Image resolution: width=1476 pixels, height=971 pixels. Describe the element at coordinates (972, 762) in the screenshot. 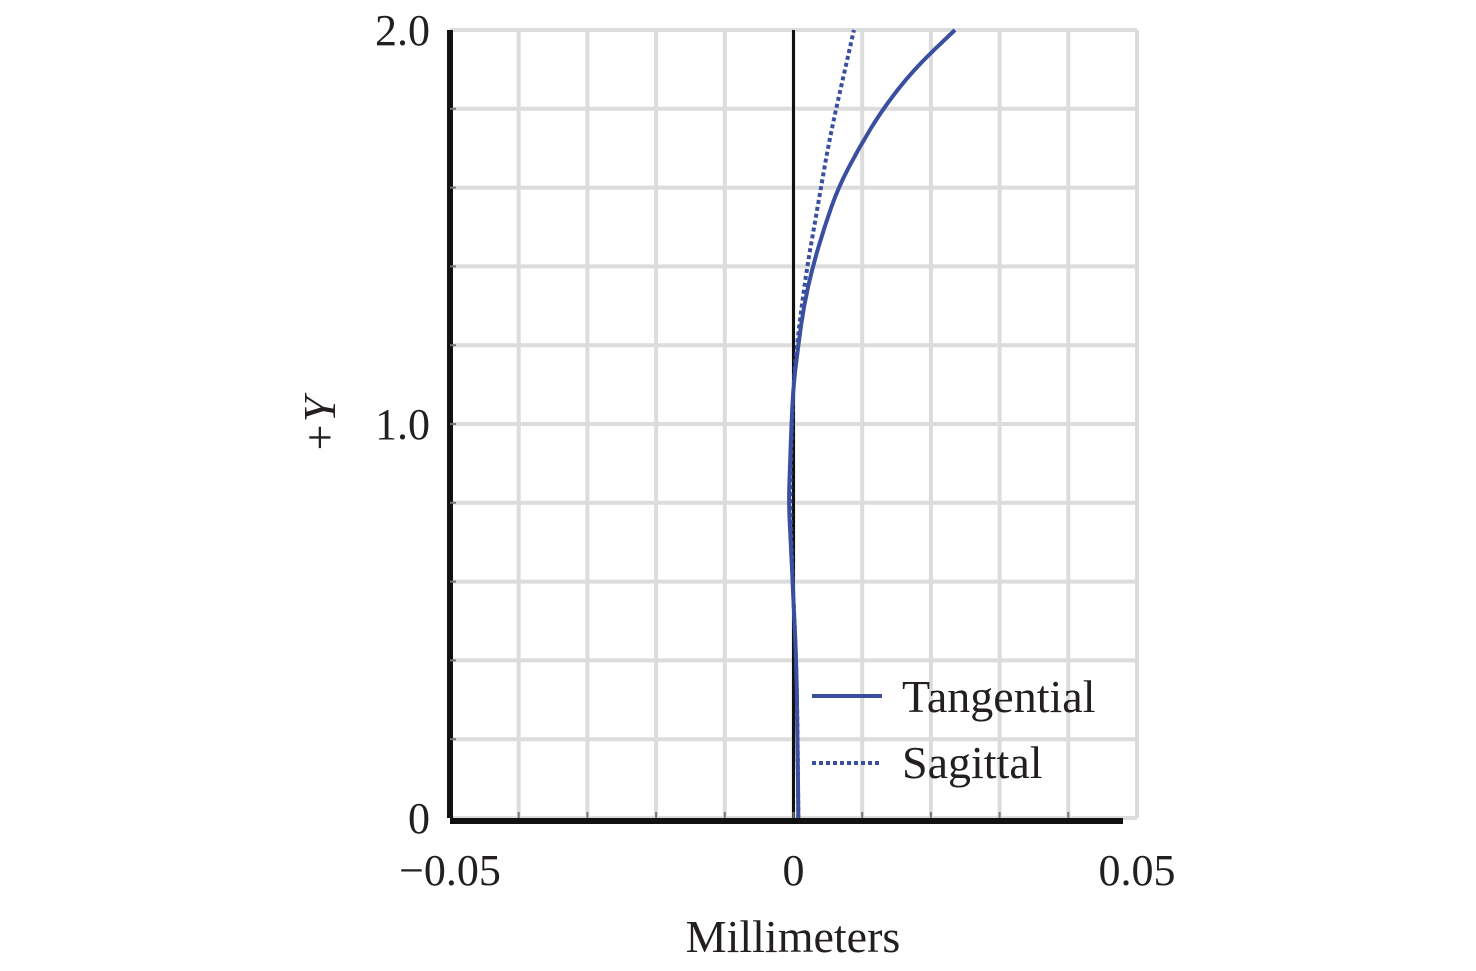

I see `legend-label-sagittal: Sagittal` at that location.